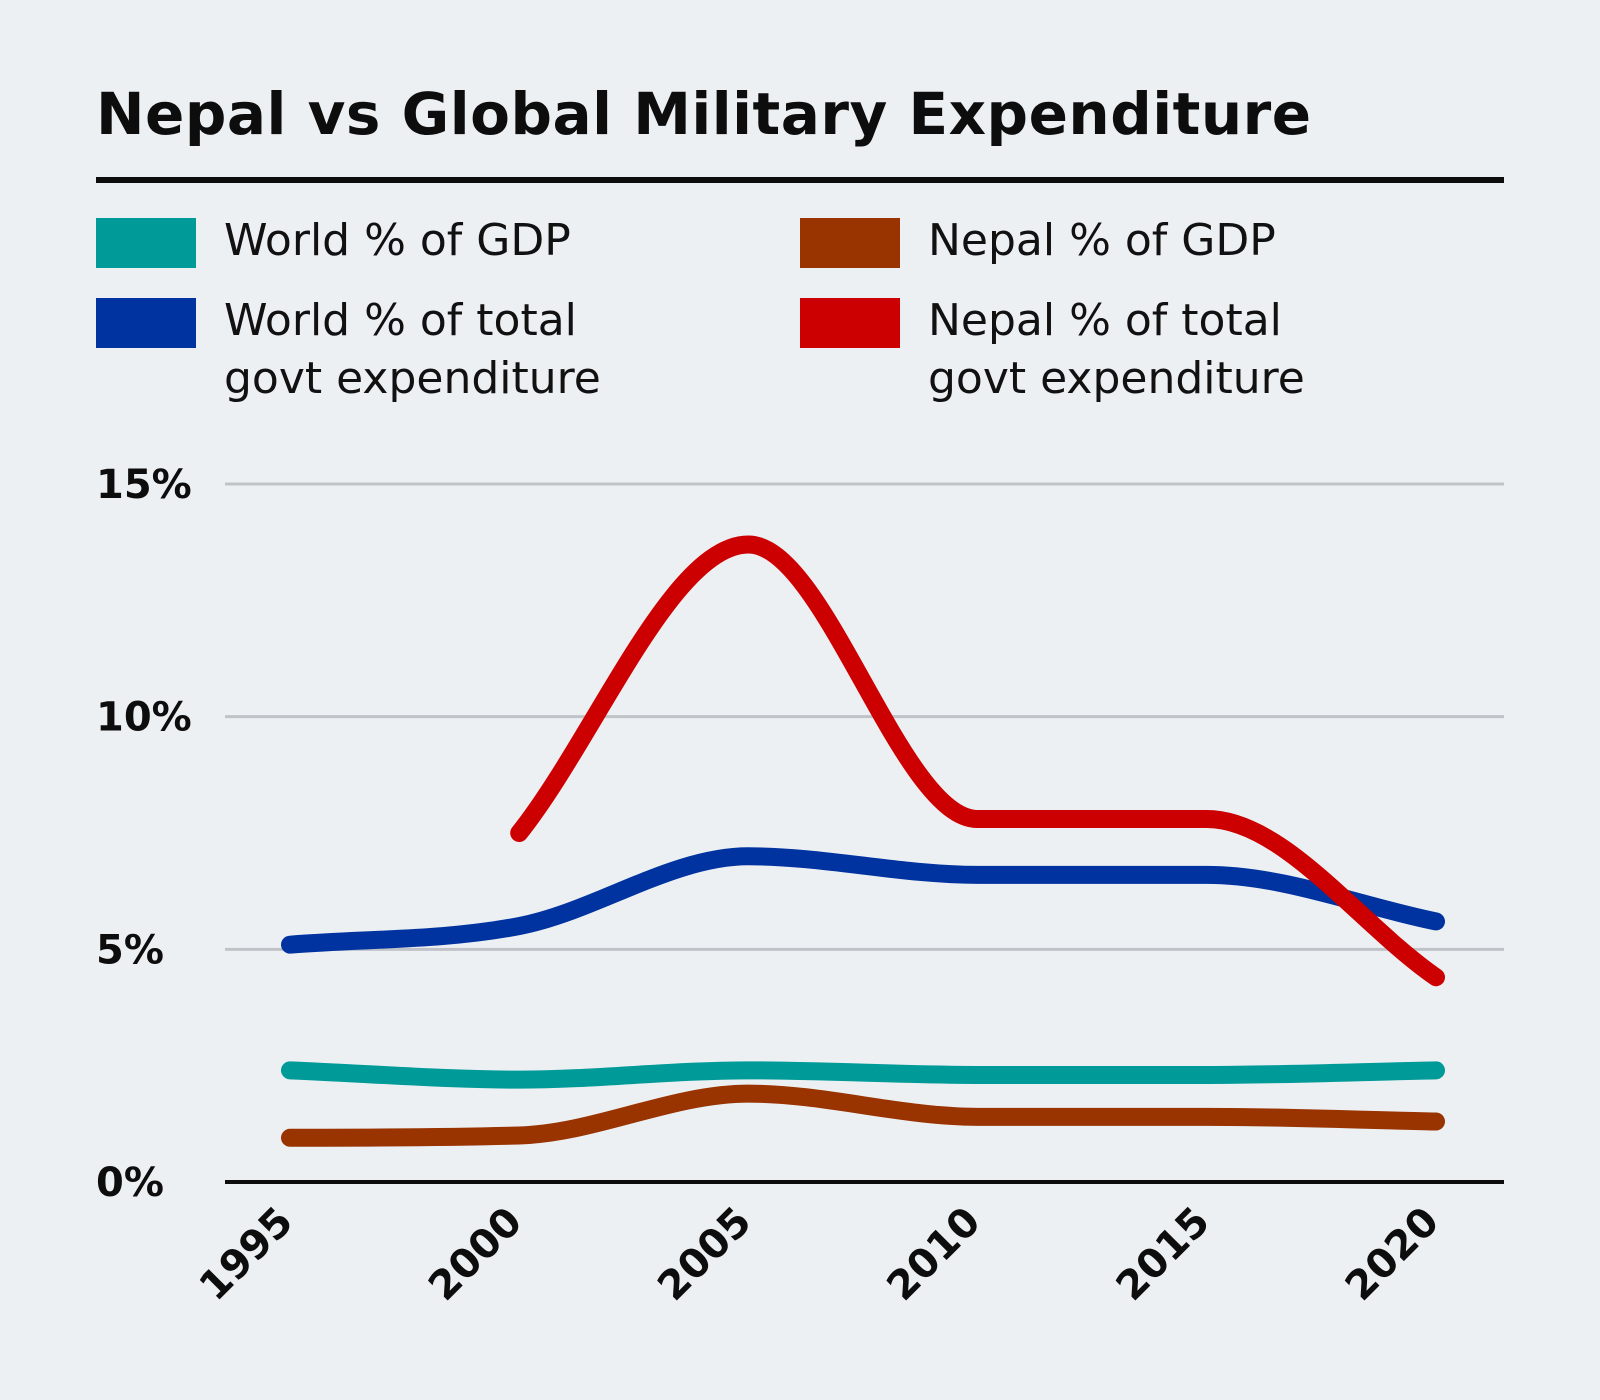 Image resolution: width=1600 pixels, height=1400 pixels. I want to click on x-tick-label: 2010, so click(933, 1254).